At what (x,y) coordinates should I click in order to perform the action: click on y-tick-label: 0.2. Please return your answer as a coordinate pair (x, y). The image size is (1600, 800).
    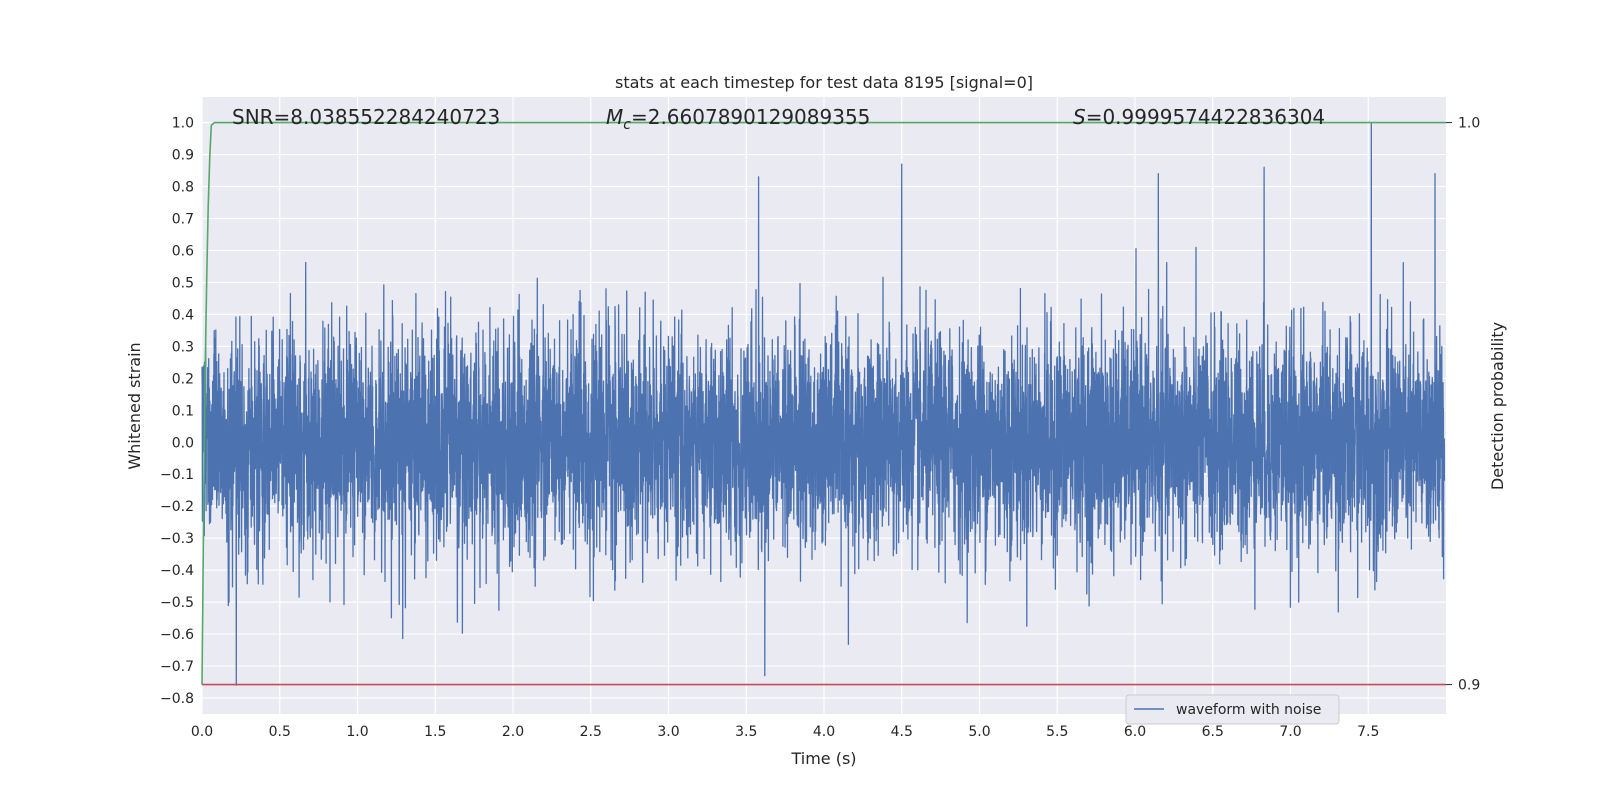
    Looking at the image, I should click on (183, 379).